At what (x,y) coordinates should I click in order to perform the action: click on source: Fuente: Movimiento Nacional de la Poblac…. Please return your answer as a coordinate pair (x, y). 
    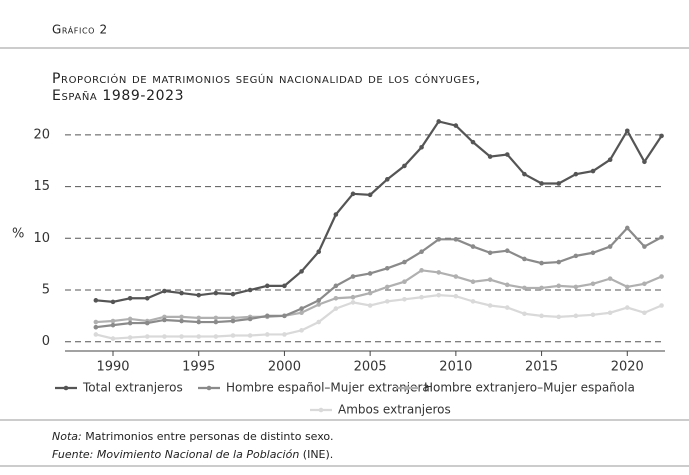
    Looking at the image, I should click on (192, 454).